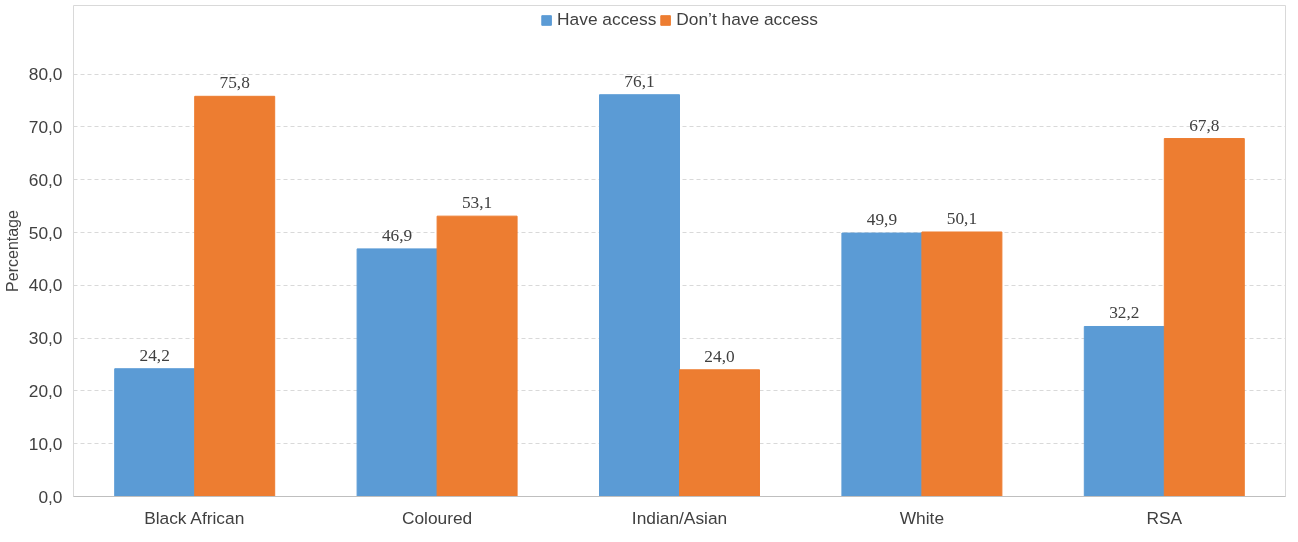  What do you see at coordinates (45, 390) in the screenshot?
I see `y-tick-label: 20,0` at bounding box center [45, 390].